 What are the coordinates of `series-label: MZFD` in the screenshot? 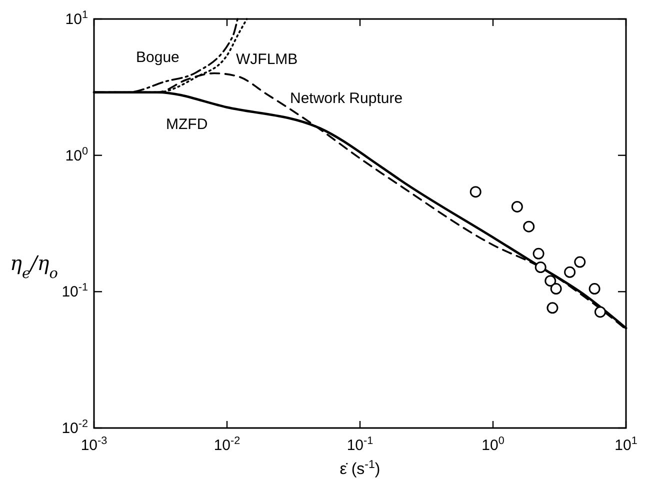 It's located at (187, 124).